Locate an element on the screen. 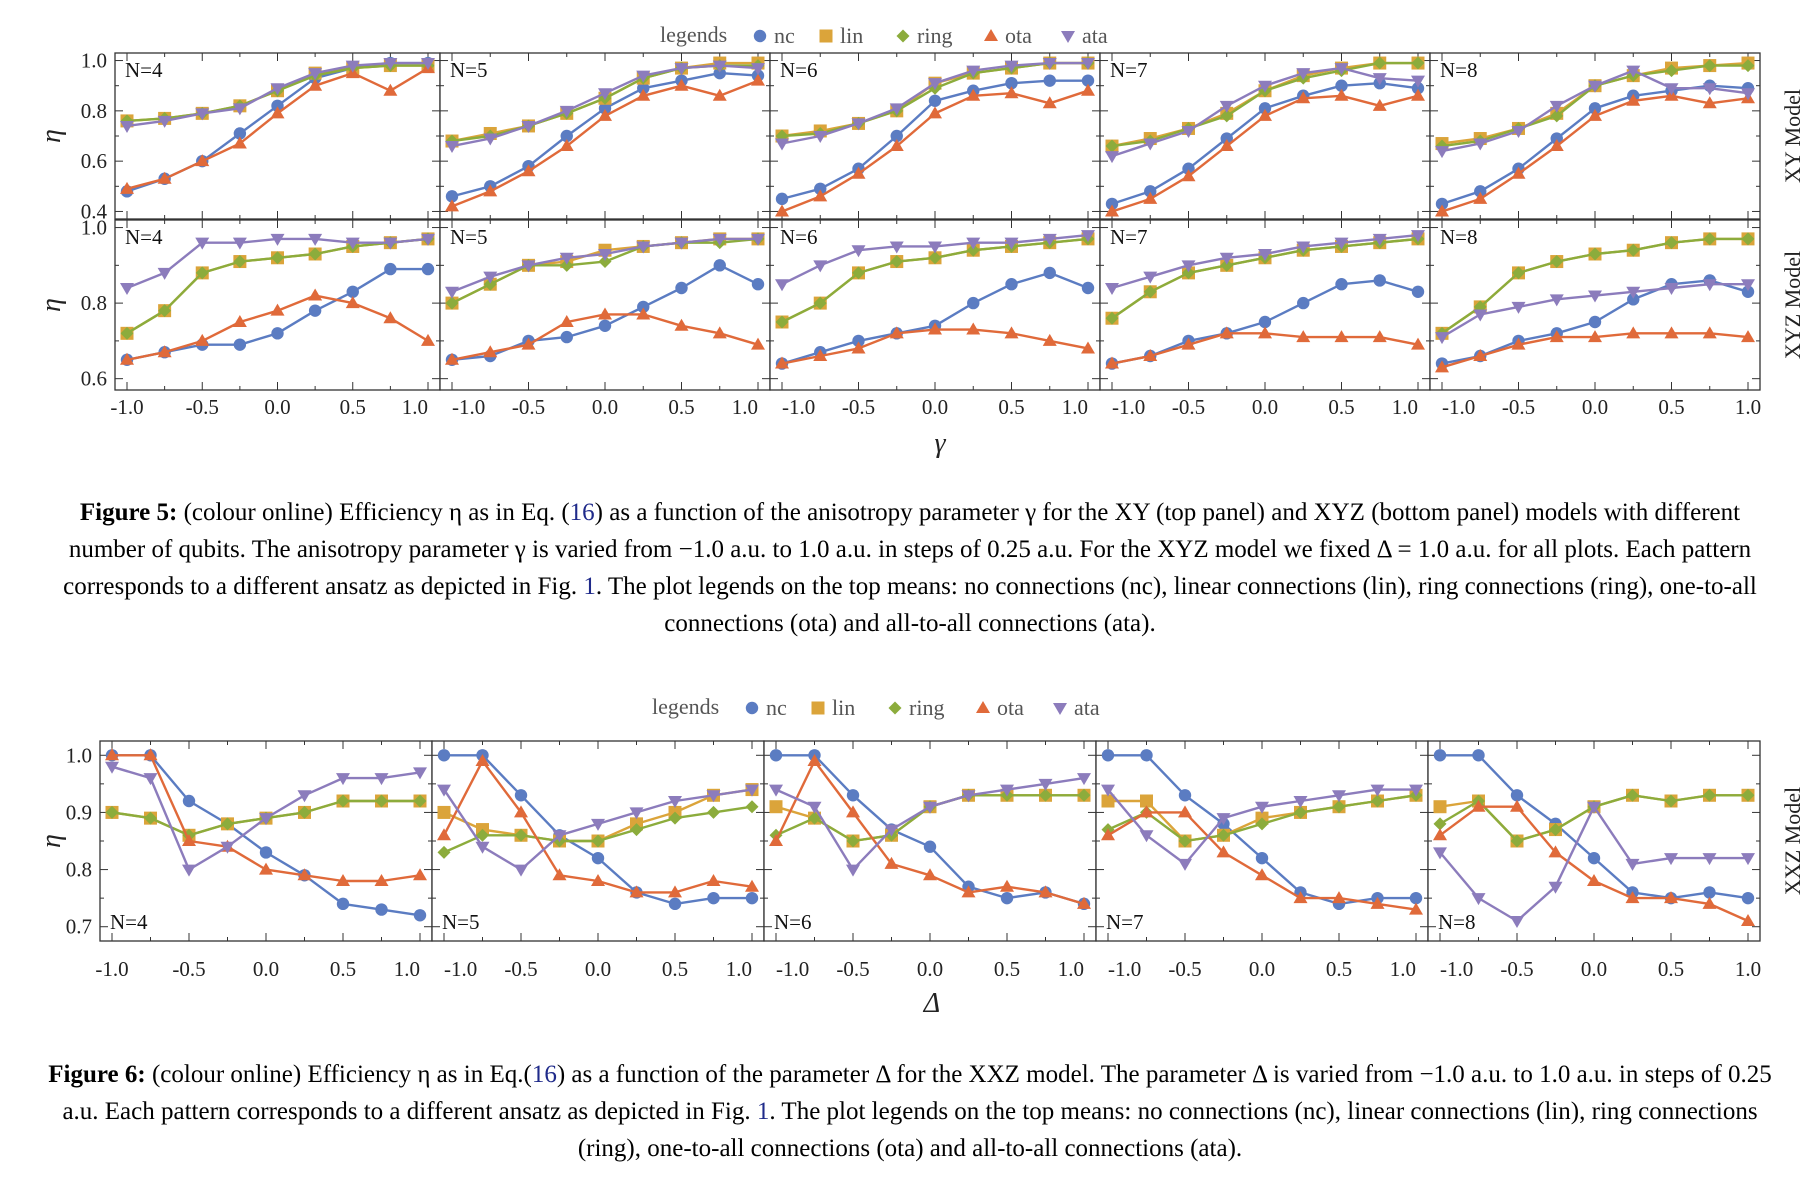 This screenshot has width=1820, height=1182. y-tick-label: 0.6 is located at coordinates (94, 161).